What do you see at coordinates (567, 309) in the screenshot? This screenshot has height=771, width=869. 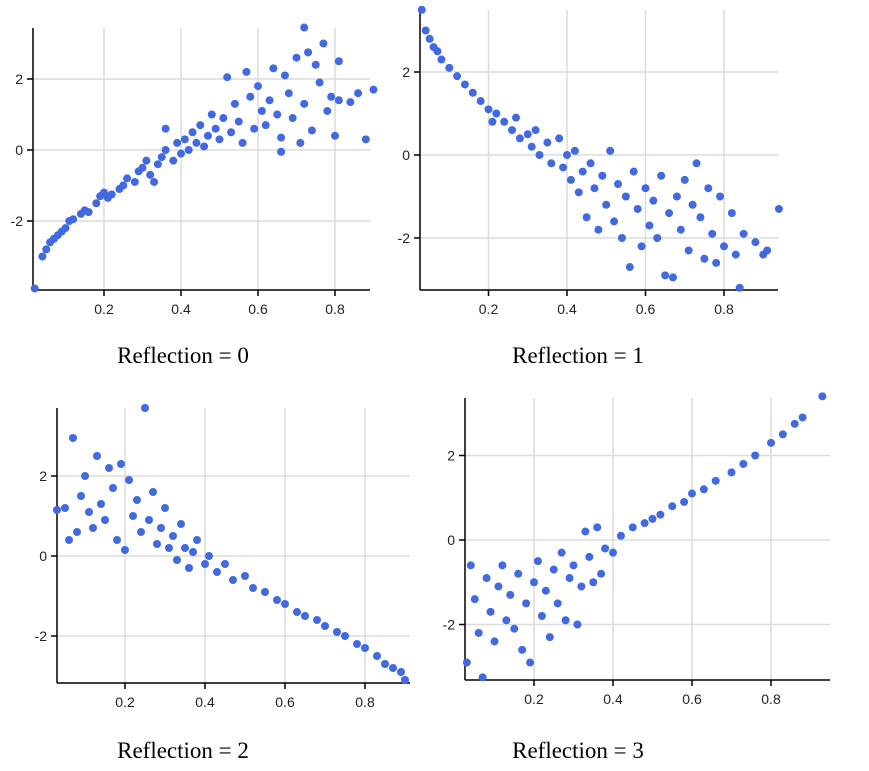 I see `x-tick-label: 0.4` at bounding box center [567, 309].